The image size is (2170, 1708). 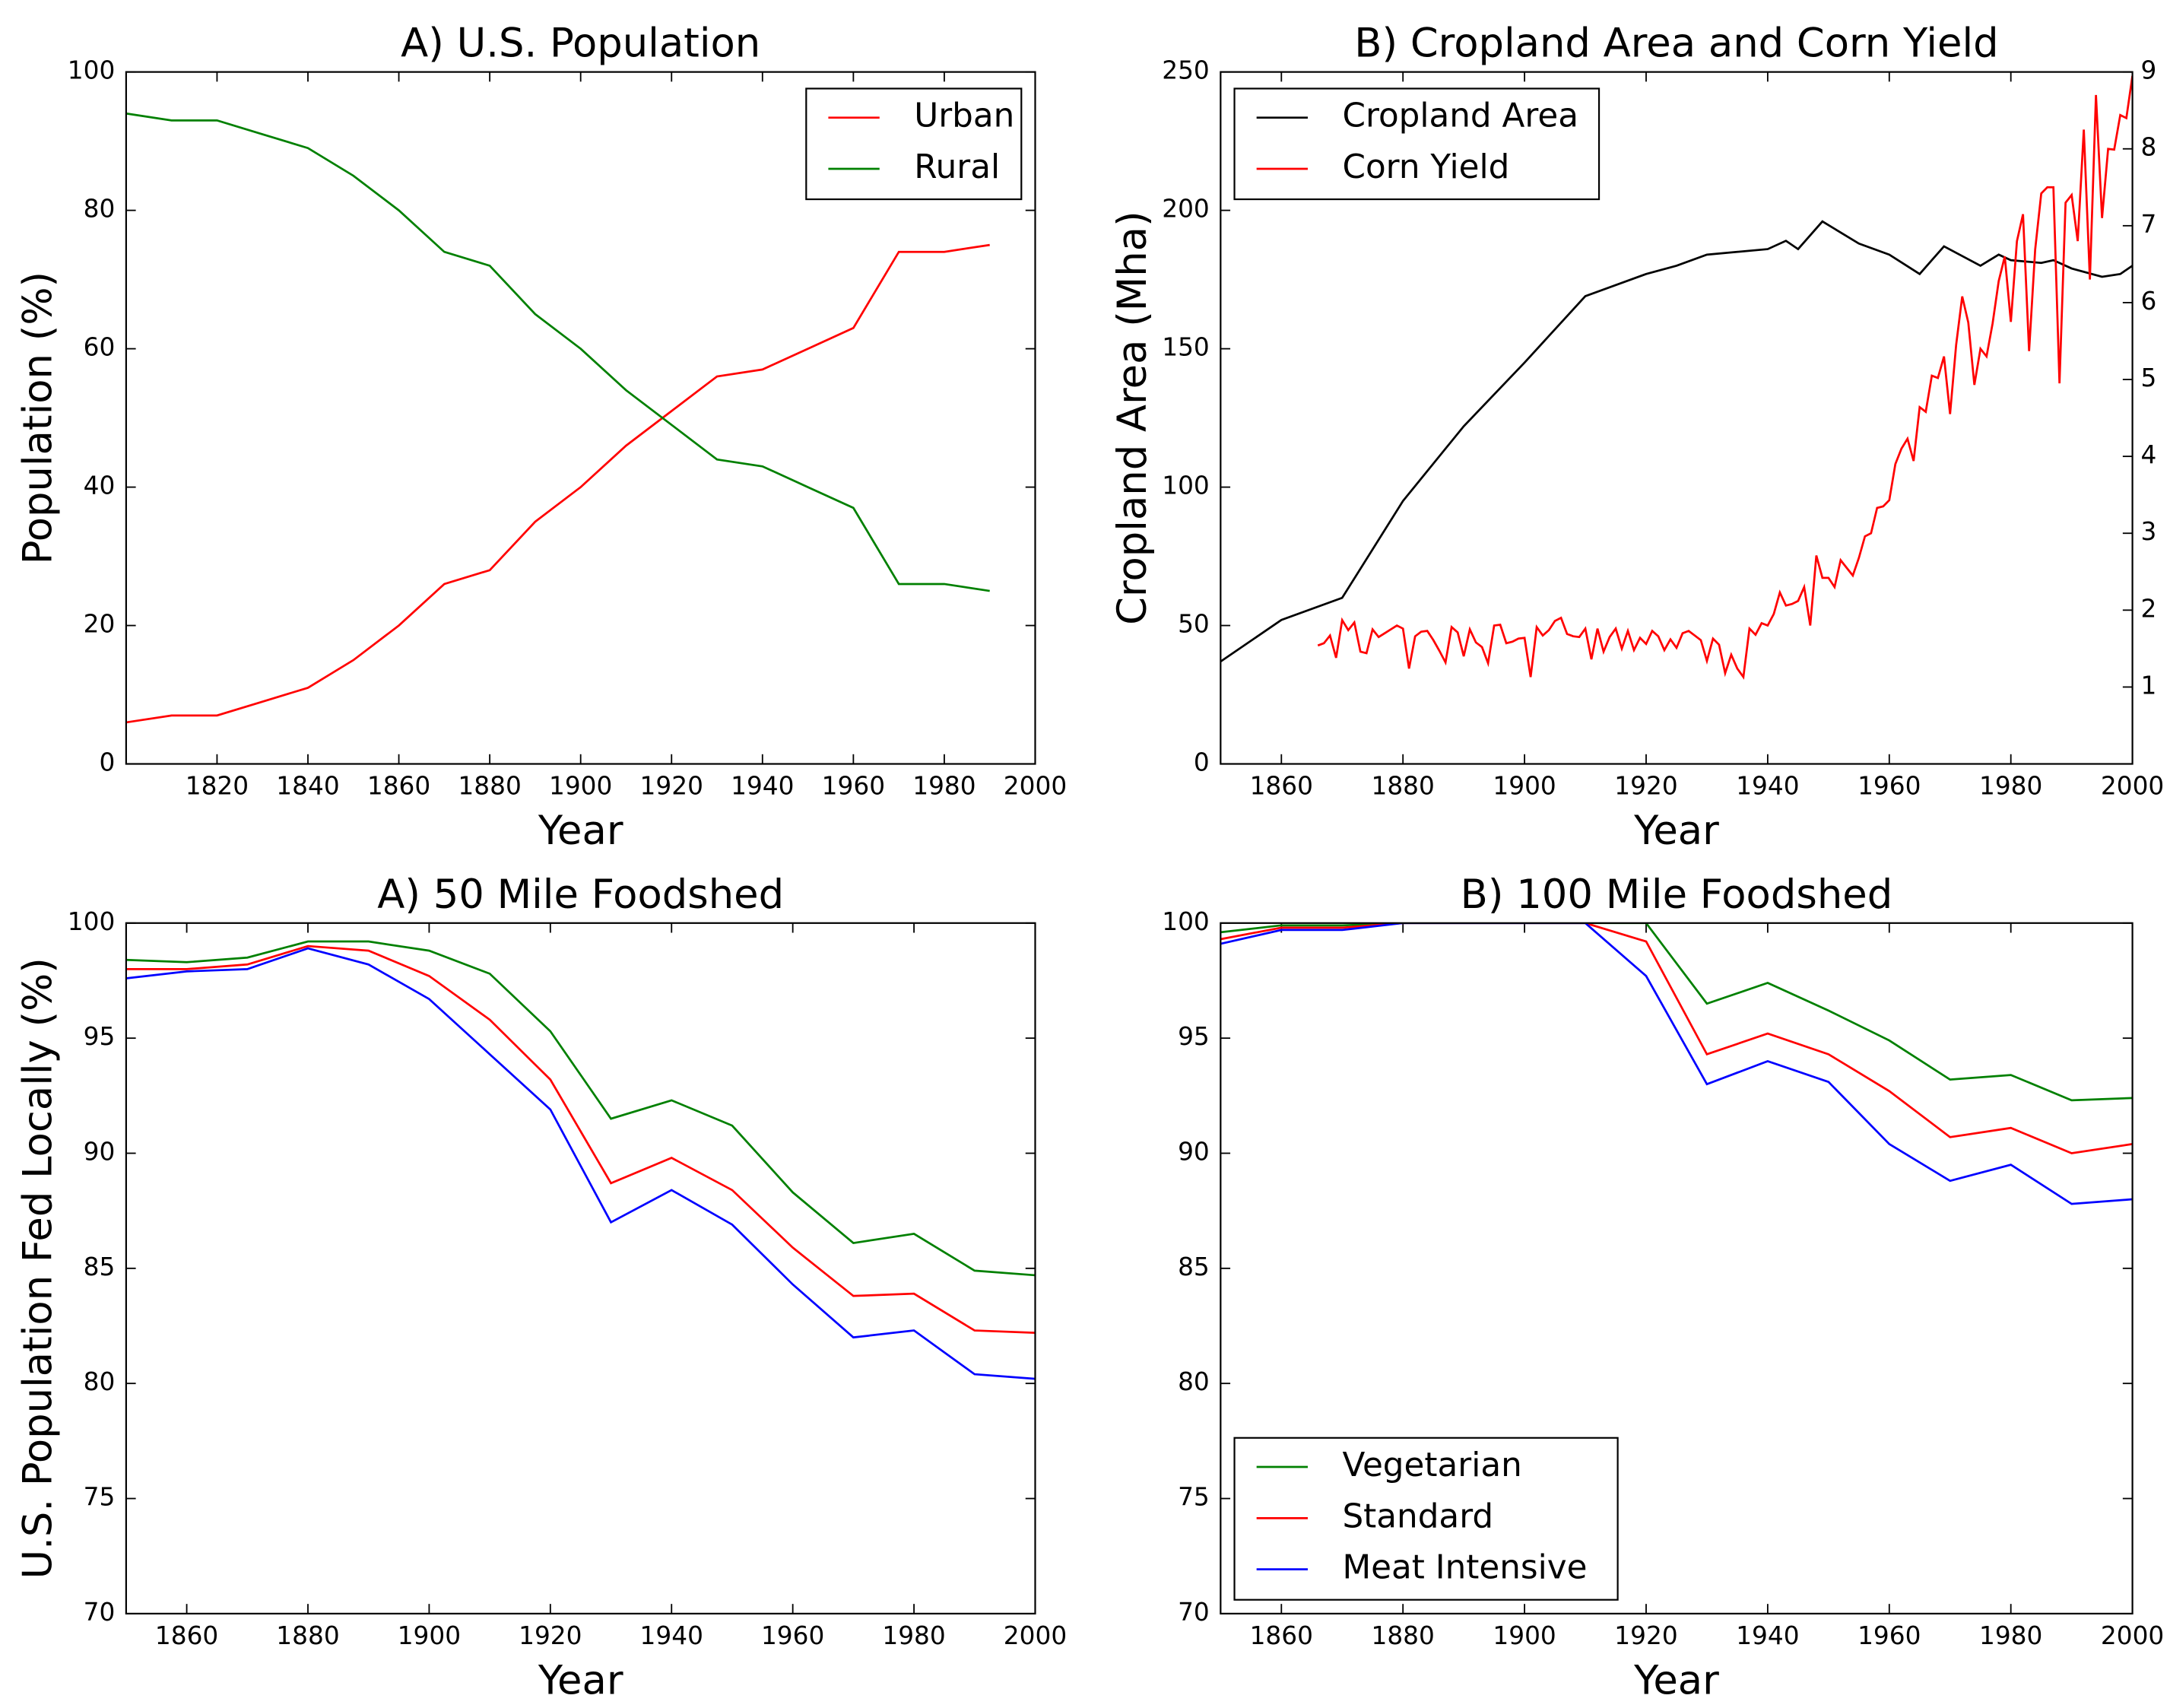 What do you see at coordinates (2149, 224) in the screenshot?
I see `y2-tick-label: 7` at bounding box center [2149, 224].